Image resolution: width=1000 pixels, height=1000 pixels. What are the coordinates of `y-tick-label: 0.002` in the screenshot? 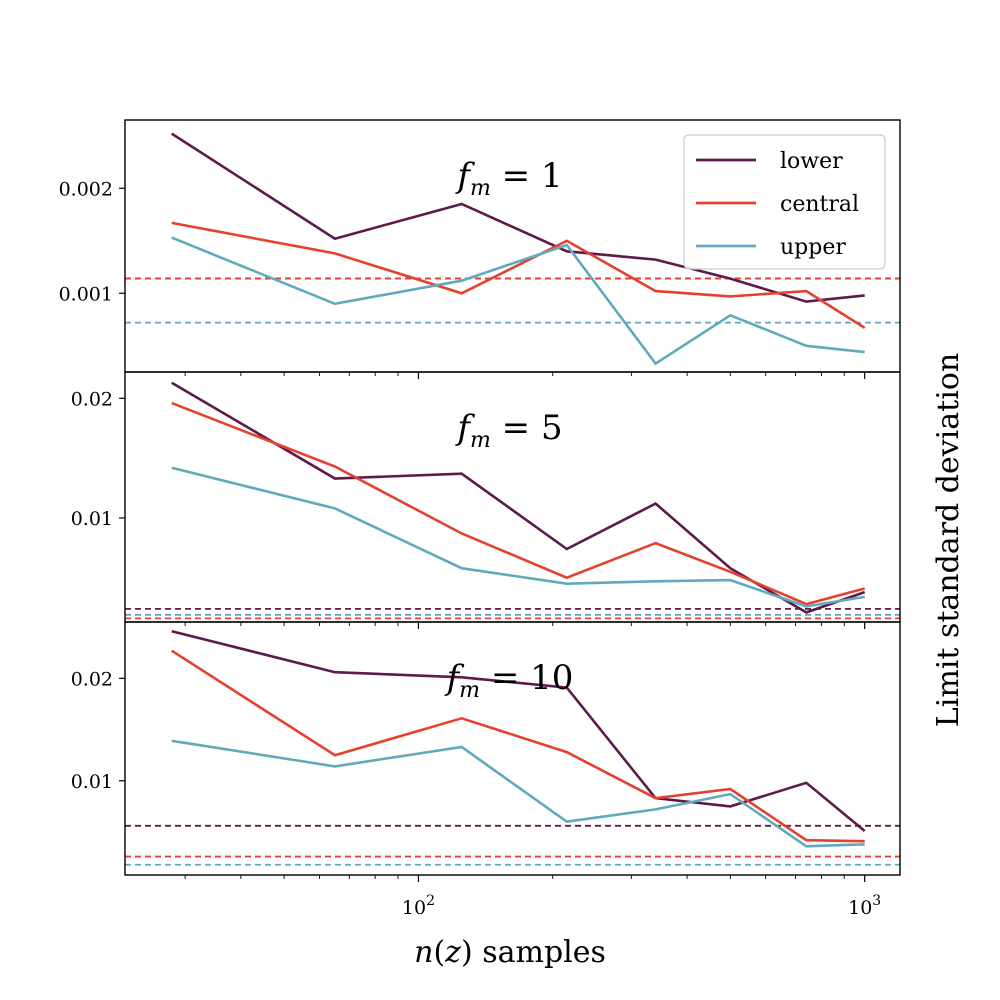 It's located at (86, 189).